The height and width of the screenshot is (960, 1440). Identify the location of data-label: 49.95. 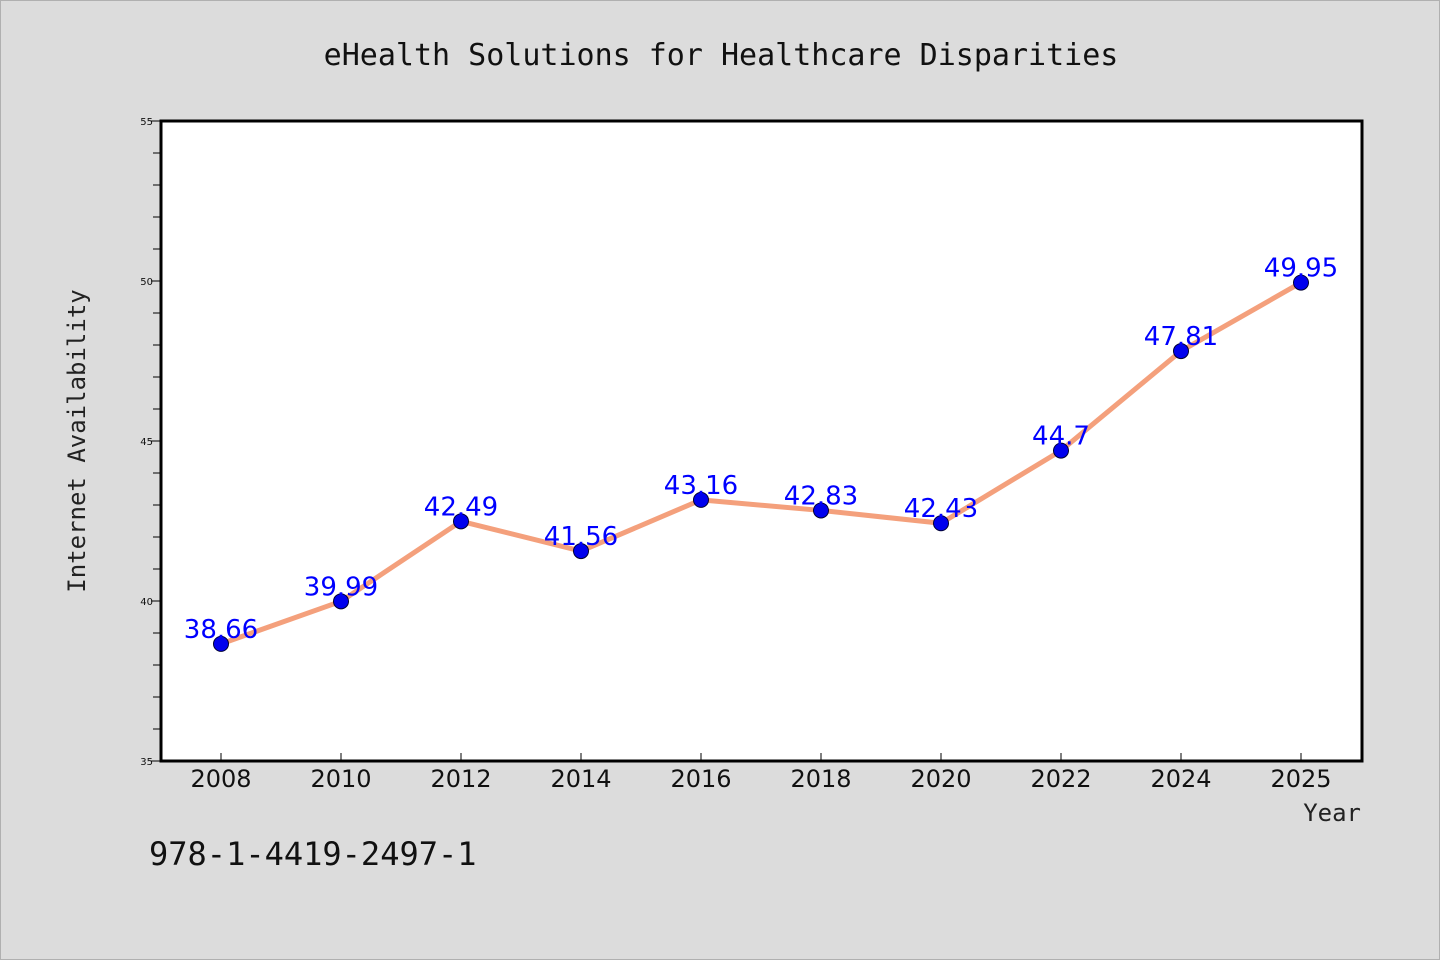
(1301, 269).